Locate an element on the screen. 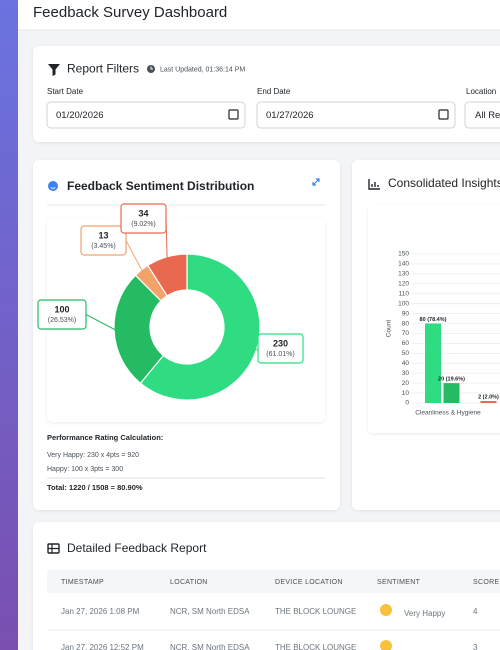 This screenshot has width=500, height=650. y-tick-label: 120 is located at coordinates (403, 284).